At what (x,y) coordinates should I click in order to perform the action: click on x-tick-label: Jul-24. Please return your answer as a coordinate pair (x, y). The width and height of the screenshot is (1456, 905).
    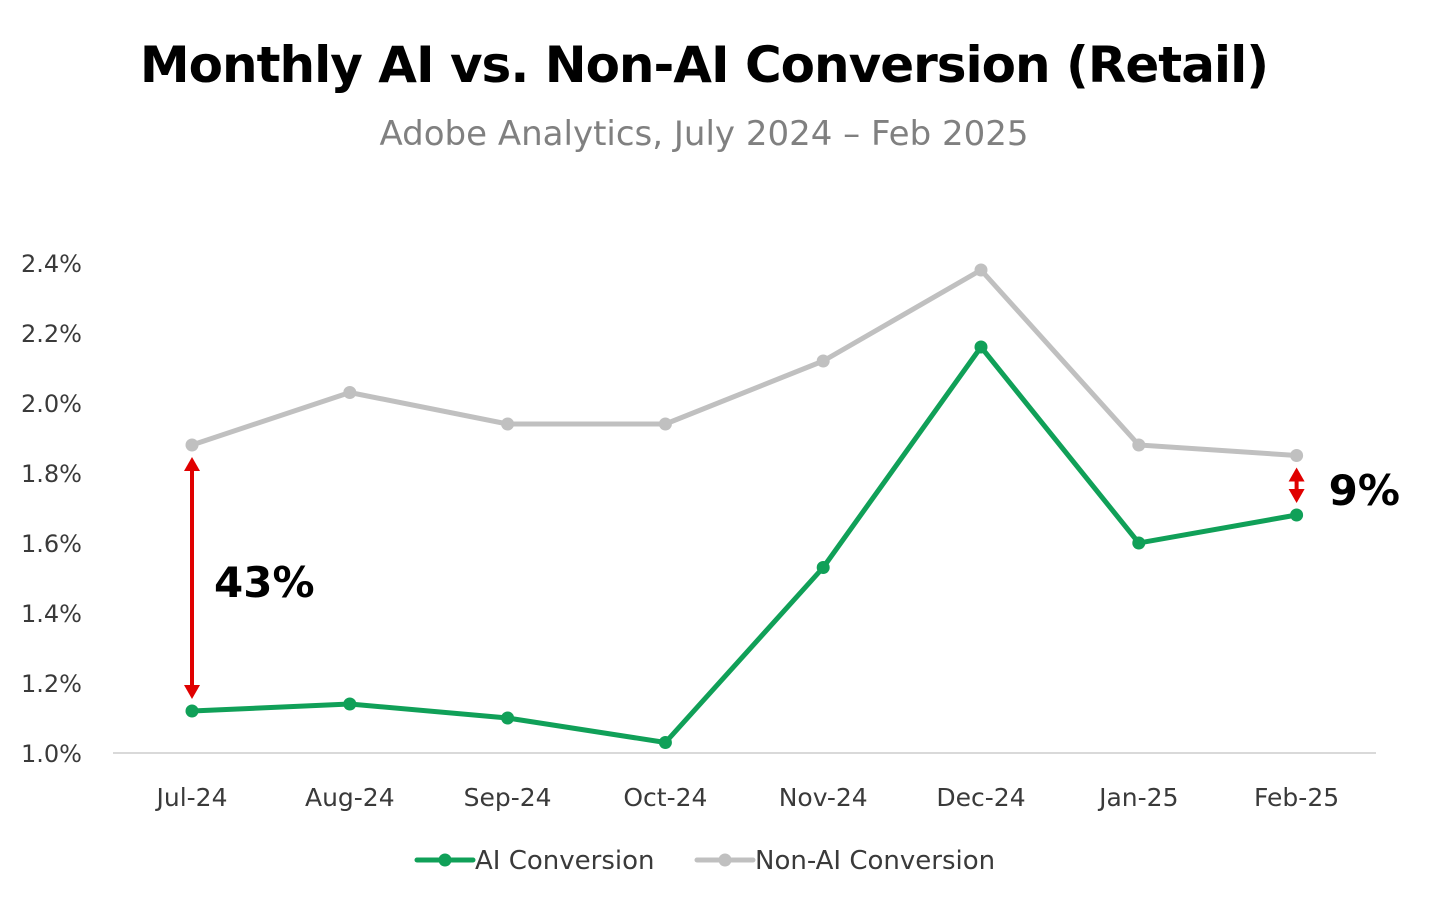
    Looking at the image, I should click on (191, 797).